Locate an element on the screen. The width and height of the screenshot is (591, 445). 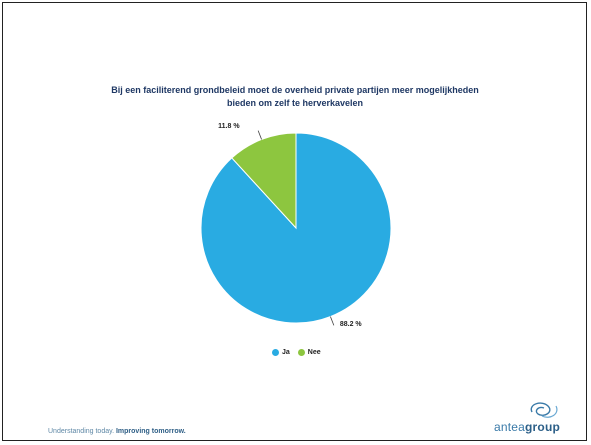
tagline-light: Understanding today. is located at coordinates (81, 431).